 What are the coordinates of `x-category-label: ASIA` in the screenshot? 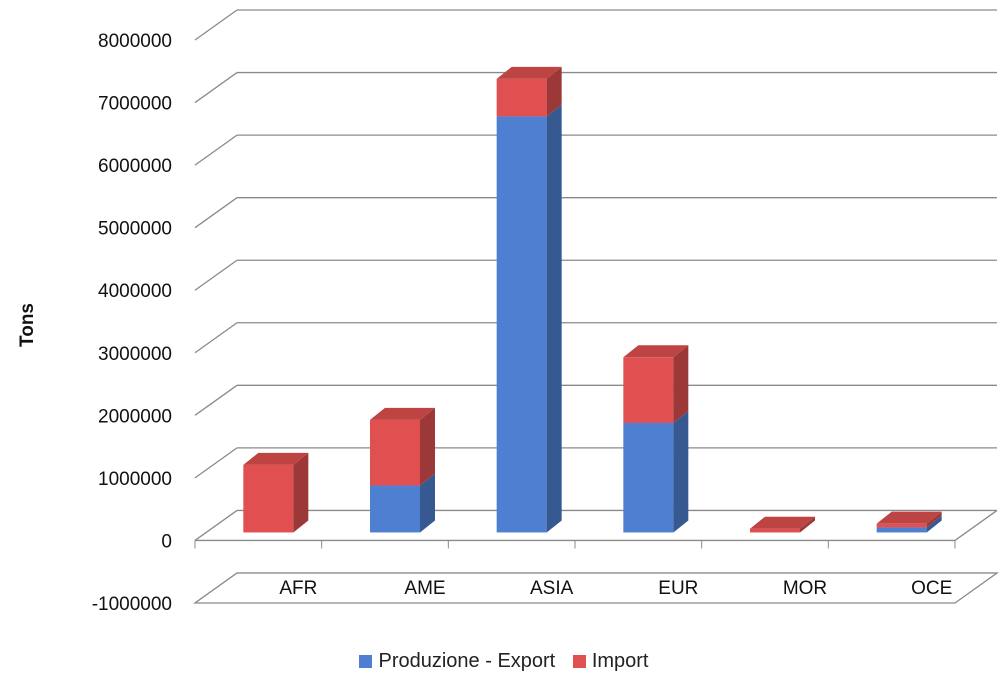 It's located at (552, 588).